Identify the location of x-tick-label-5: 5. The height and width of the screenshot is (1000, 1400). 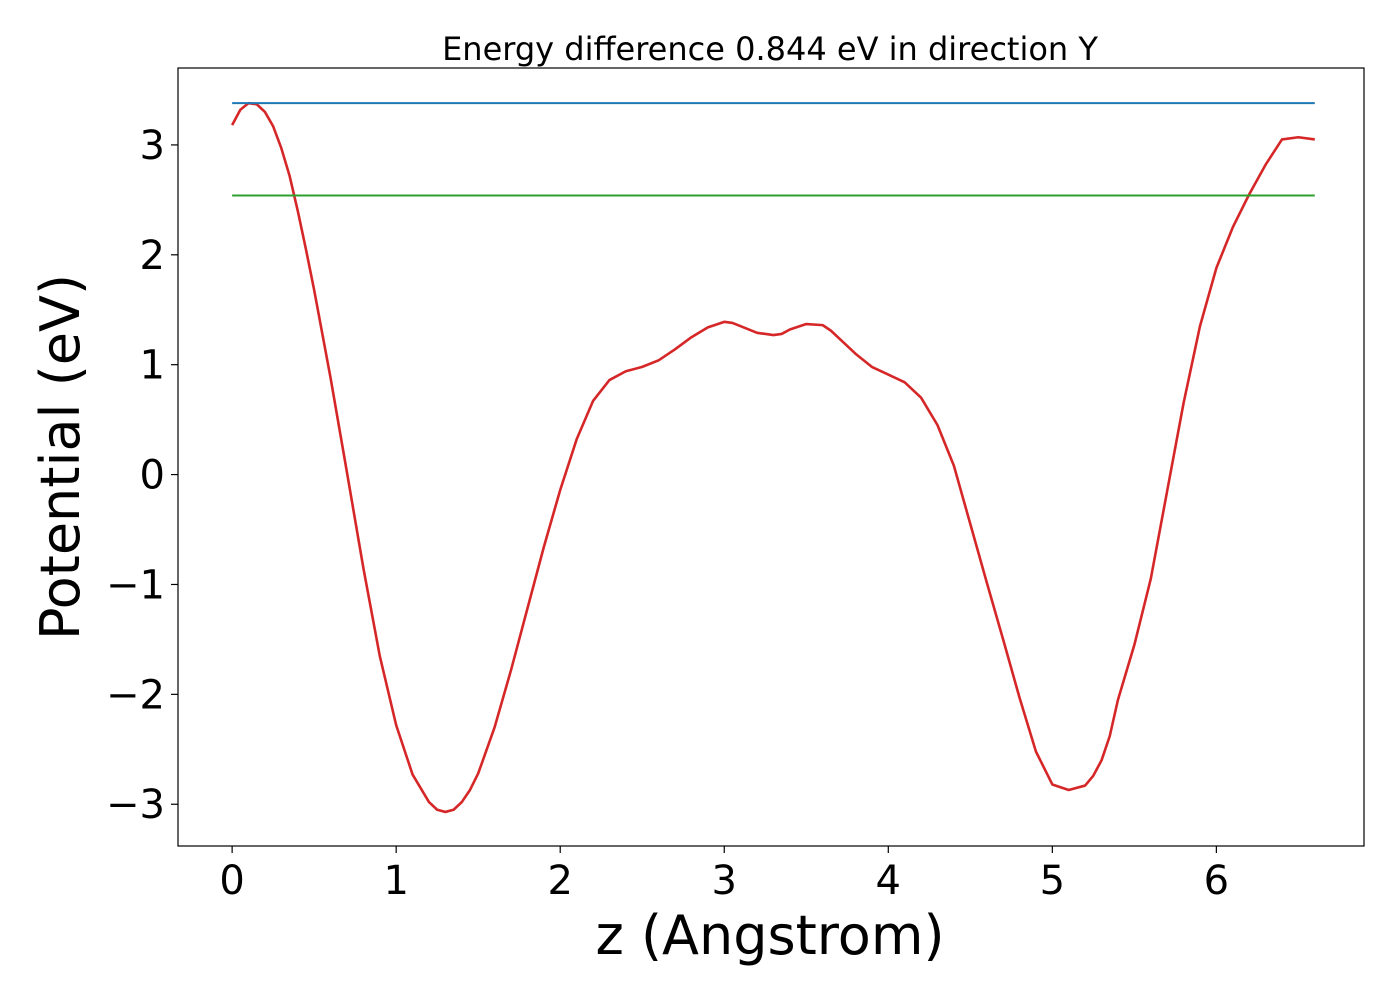
(1052, 881).